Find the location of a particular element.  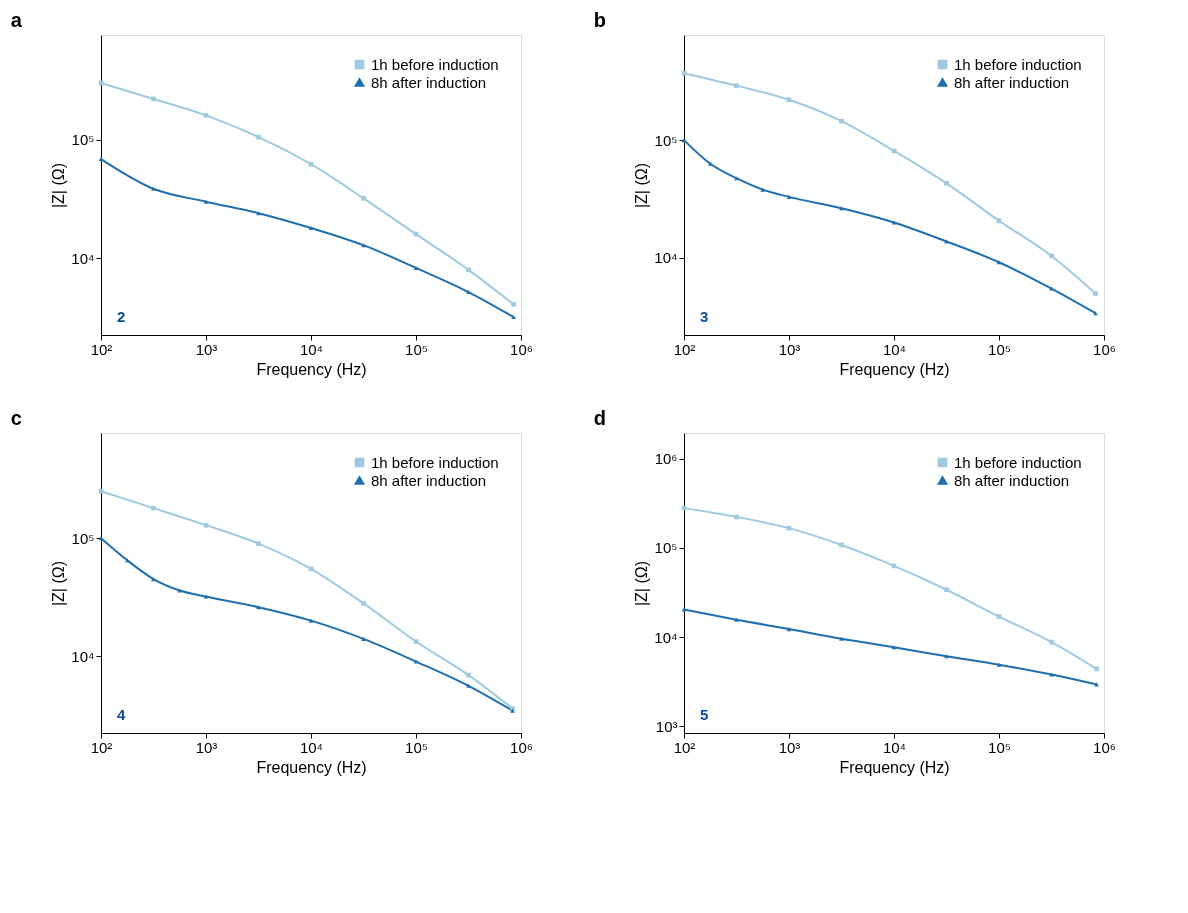

annotation: 4 is located at coordinates (121, 714).